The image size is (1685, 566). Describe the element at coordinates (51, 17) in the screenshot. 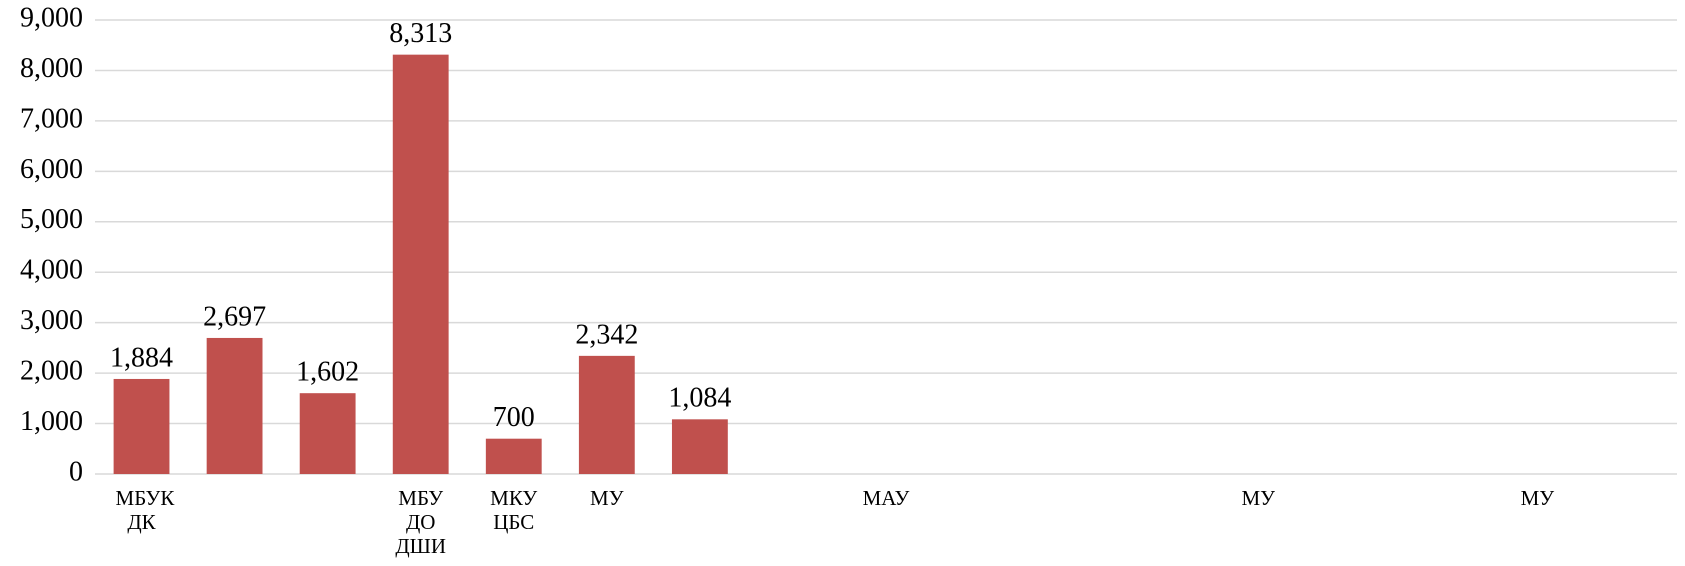

I see `y-tick-label: 9,000` at that location.